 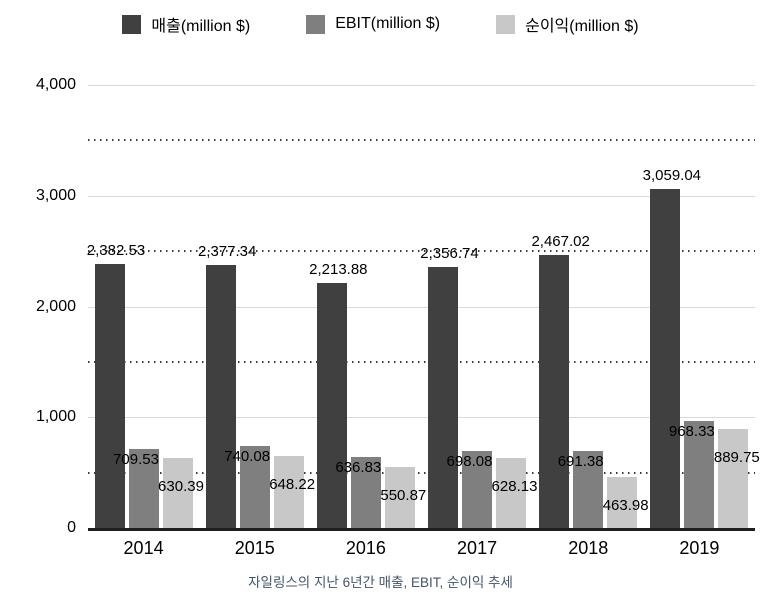 I want to click on value-label-revenue: 2,356.74, so click(x=449, y=253).